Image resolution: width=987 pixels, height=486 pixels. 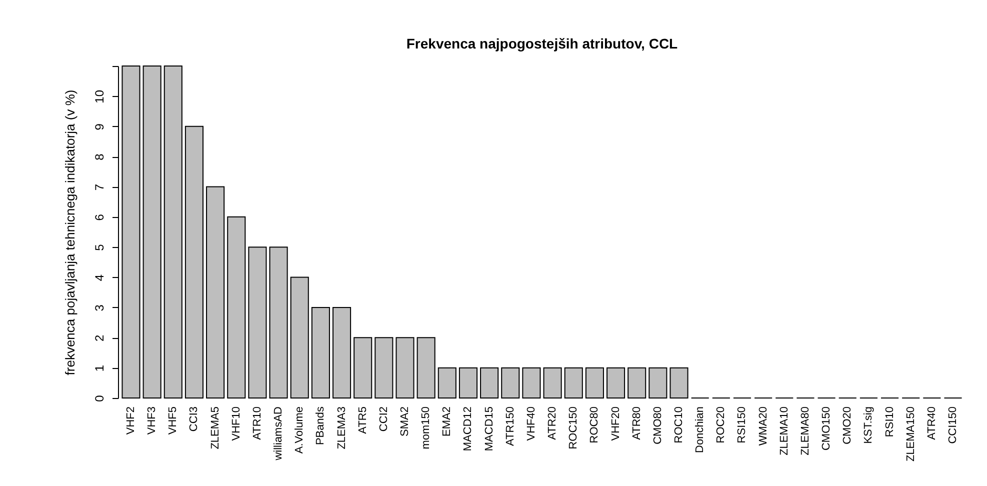 What do you see at coordinates (784, 431) in the screenshot?
I see `x-tick-label: ZLEMA10` at bounding box center [784, 431].